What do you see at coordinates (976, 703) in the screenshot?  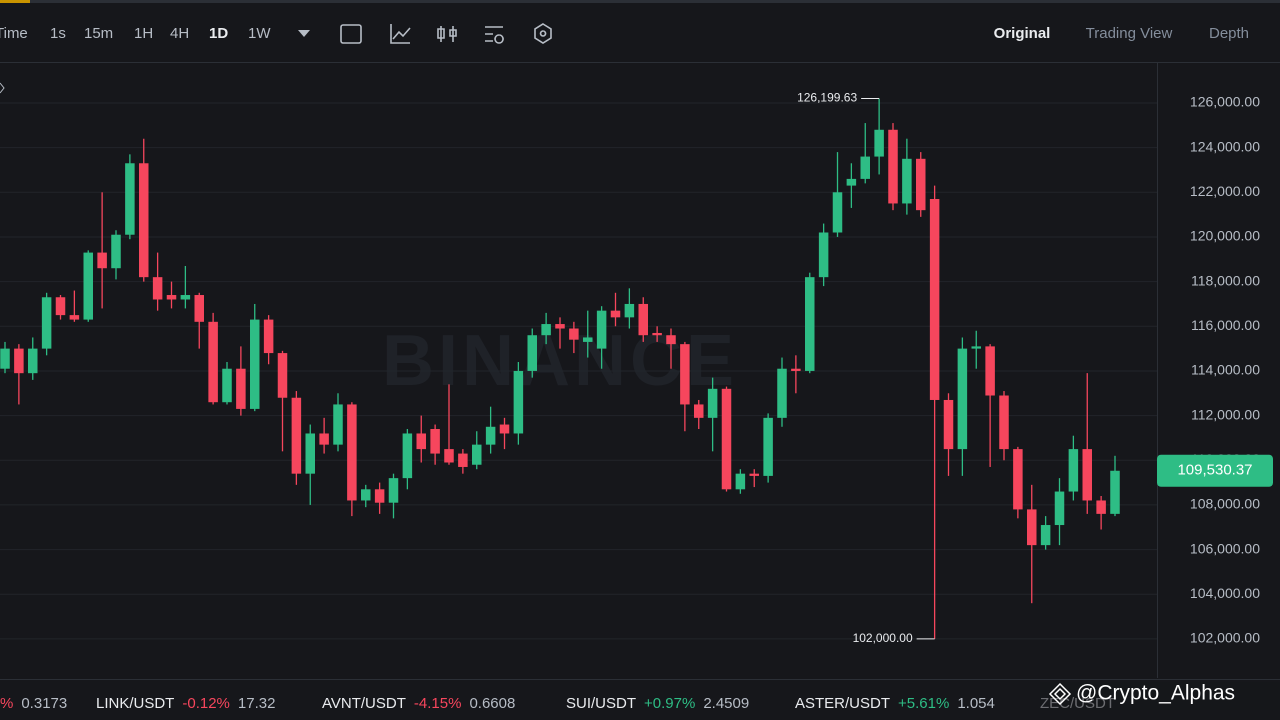 I see `ticker-price: 1.054` at bounding box center [976, 703].